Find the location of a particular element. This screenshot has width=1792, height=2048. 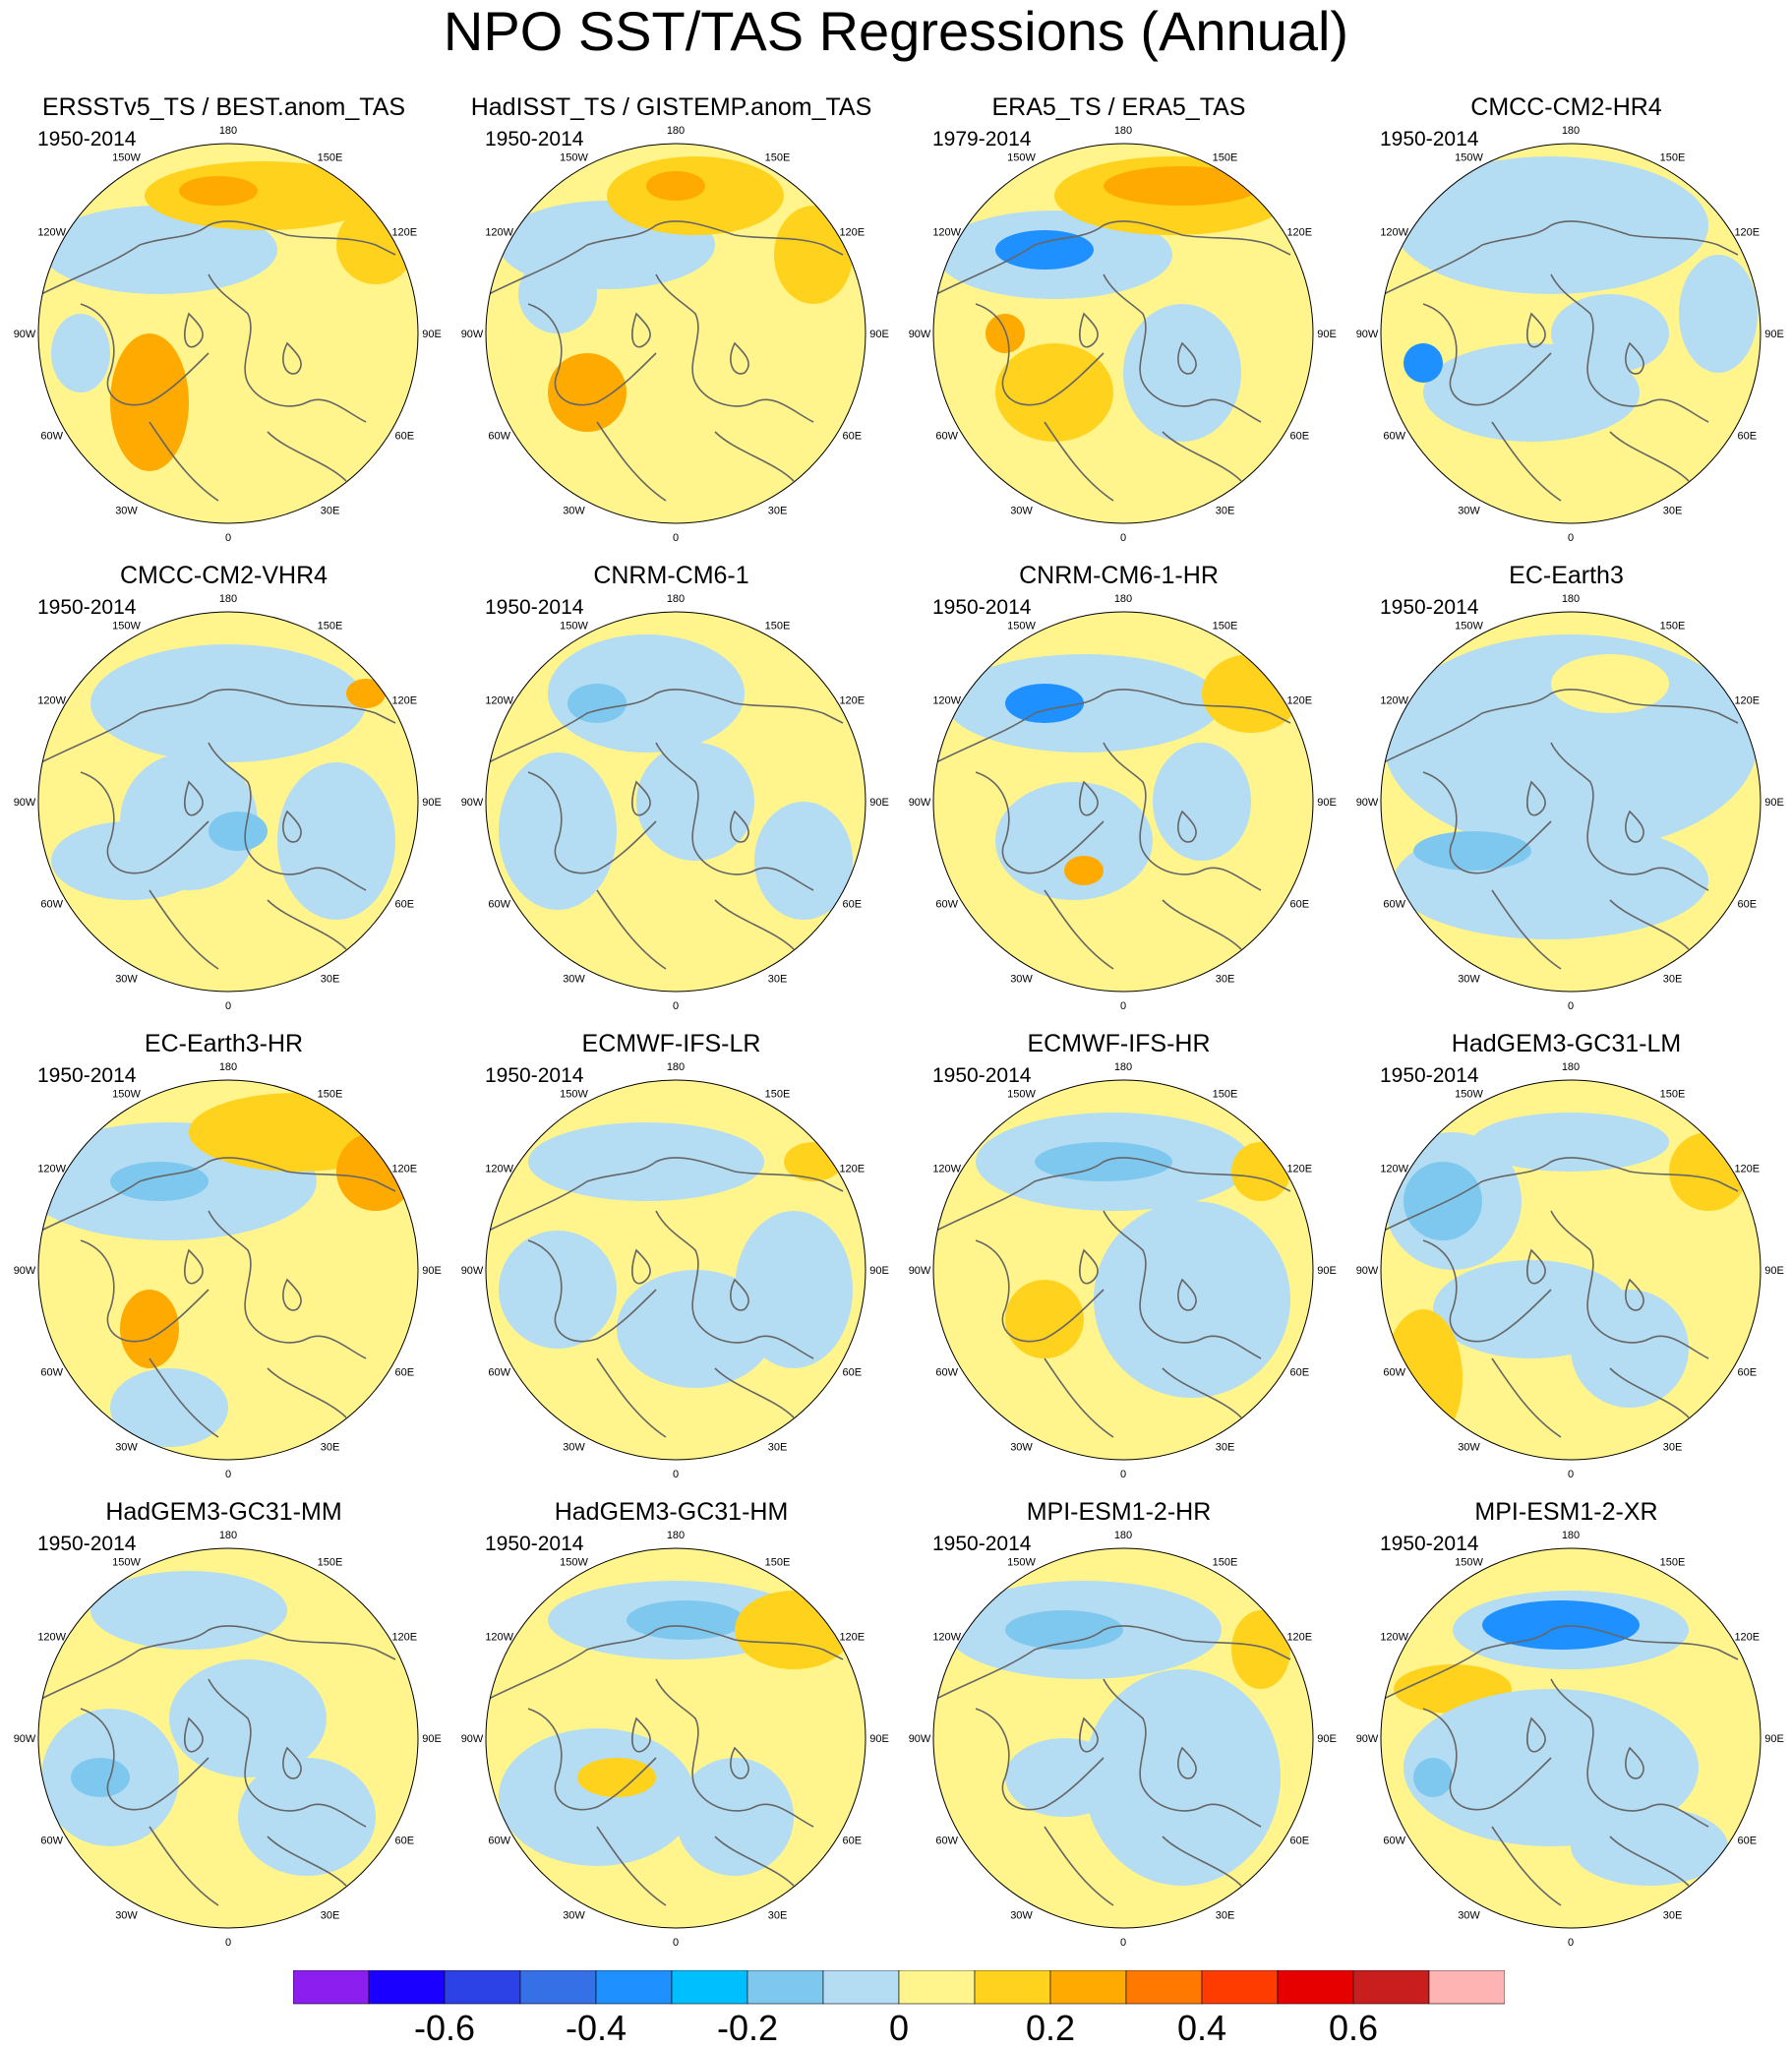

colorbar-tick-label: 0.4 is located at coordinates (1201, 2028).